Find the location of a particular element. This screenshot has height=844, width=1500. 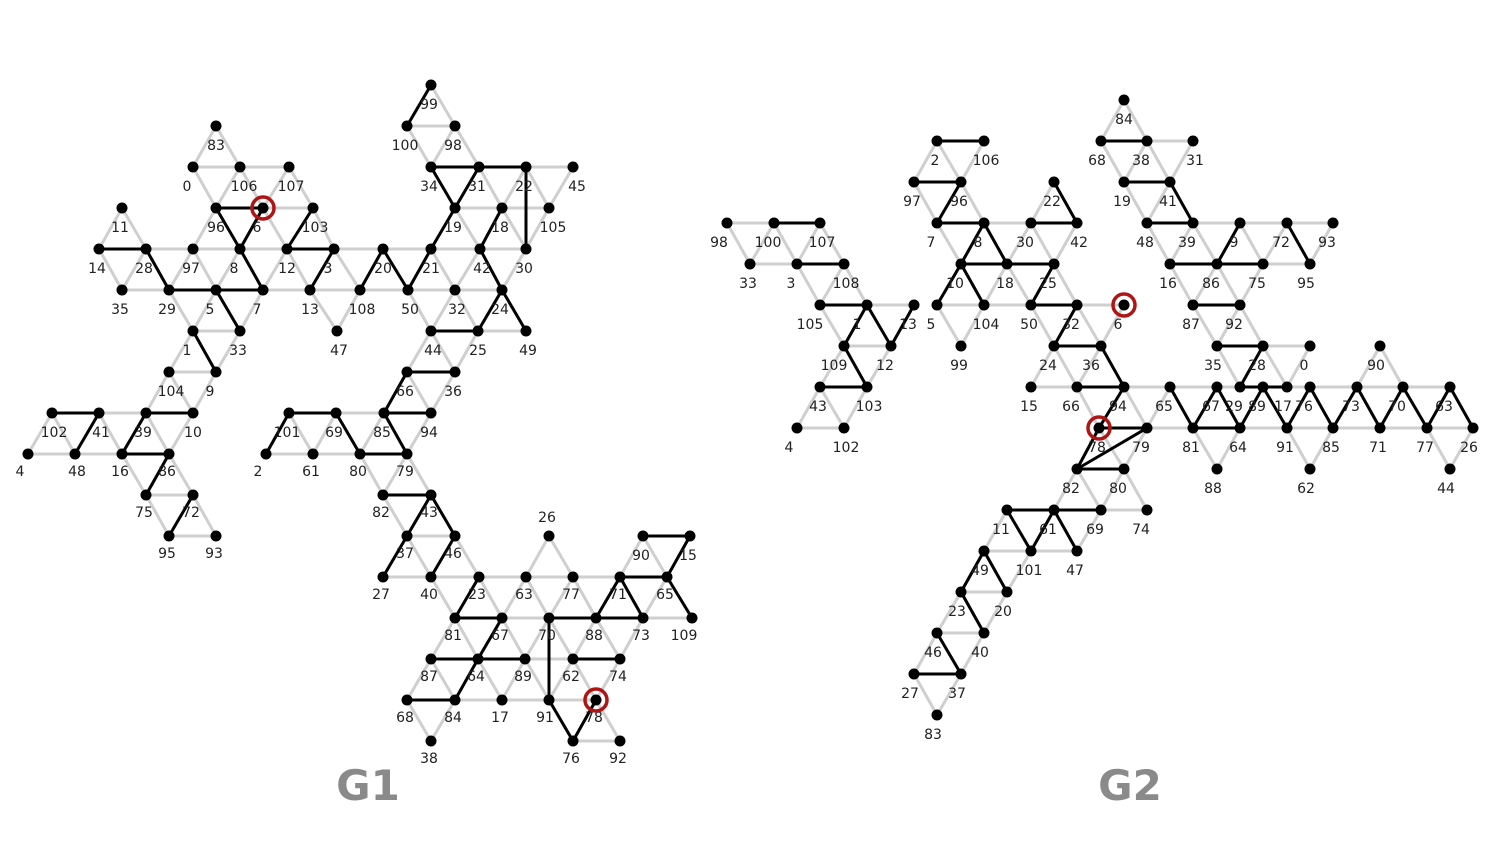

node-label: 16 is located at coordinates (120, 472).